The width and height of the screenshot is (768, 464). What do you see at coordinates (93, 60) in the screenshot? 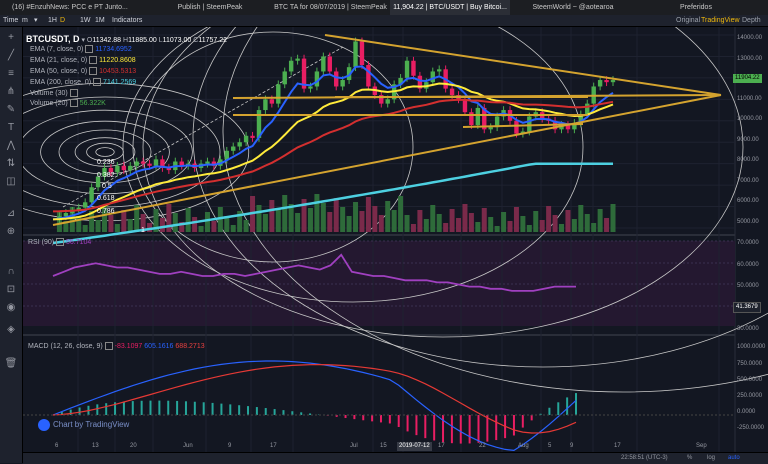
I see `ema21-toggle` at bounding box center [93, 60].